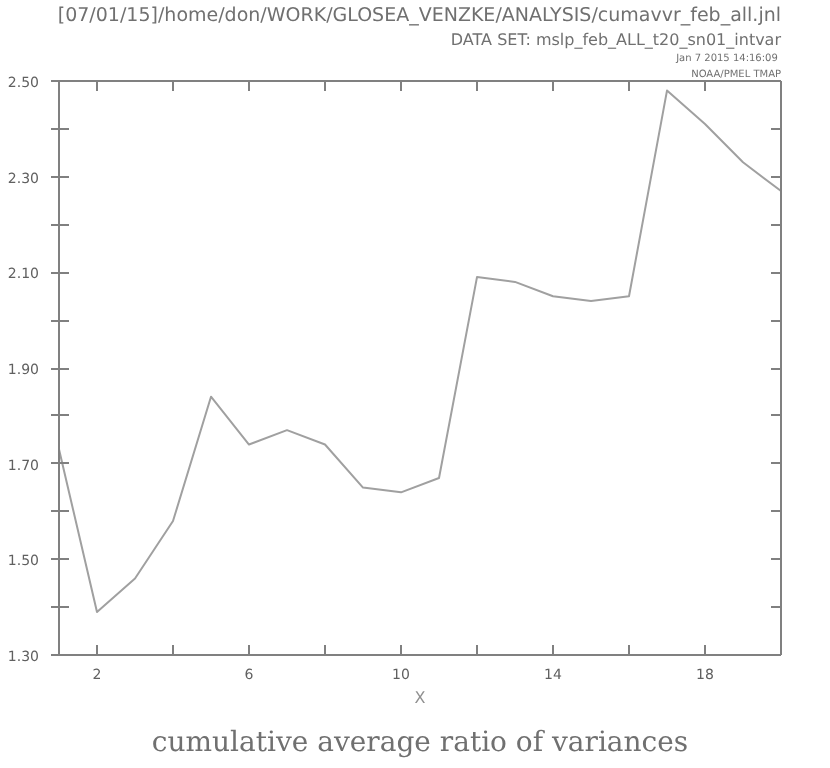  Describe the element at coordinates (420, 698) in the screenshot. I see `x-axis-title: X` at that location.